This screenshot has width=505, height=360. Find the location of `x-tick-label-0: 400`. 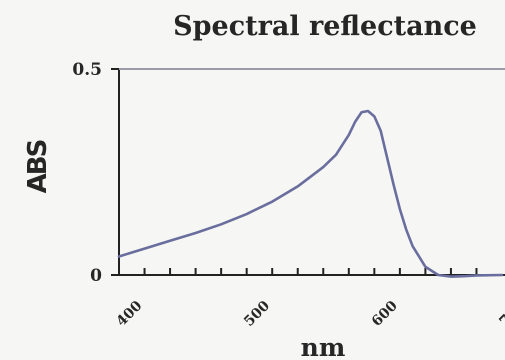

x-tick-label-0: 400 is located at coordinates (130, 314).